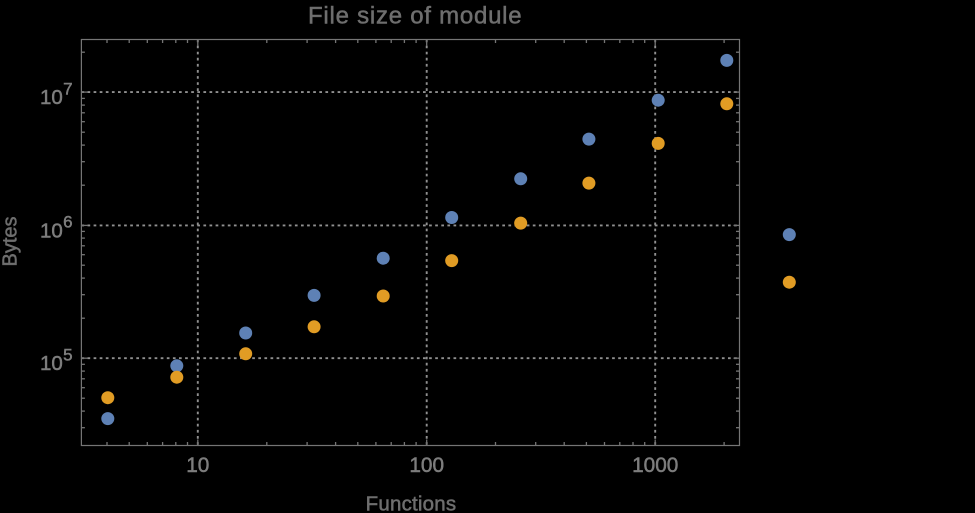 The width and height of the screenshot is (975, 513). I want to click on svg-text: 1000, so click(655, 465).